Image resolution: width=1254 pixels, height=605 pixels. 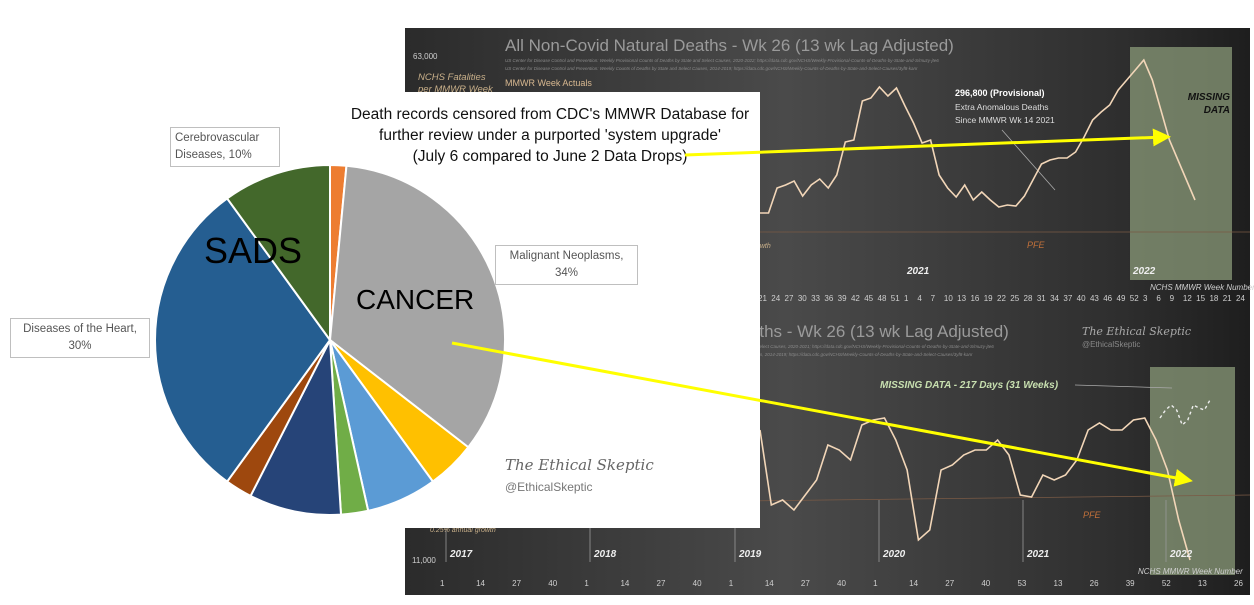 What do you see at coordinates (455, 83) in the screenshot?
I see `y-axis-label: NCHS Fatalities per MMWR Week` at bounding box center [455, 83].